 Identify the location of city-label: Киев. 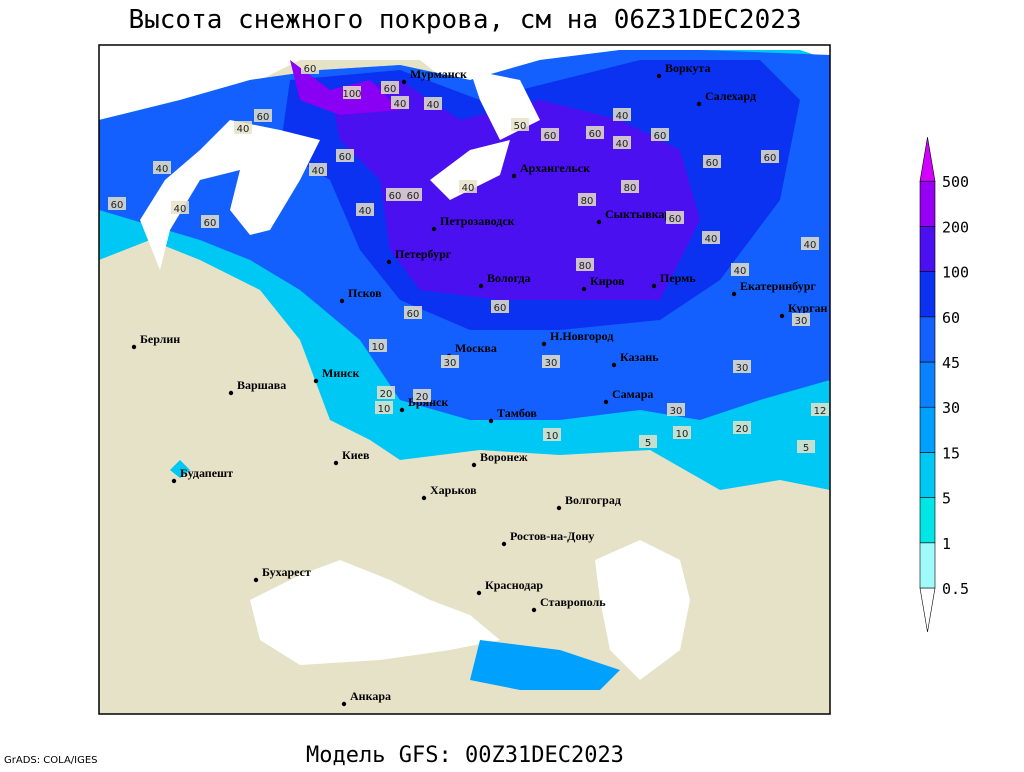
(356, 455).